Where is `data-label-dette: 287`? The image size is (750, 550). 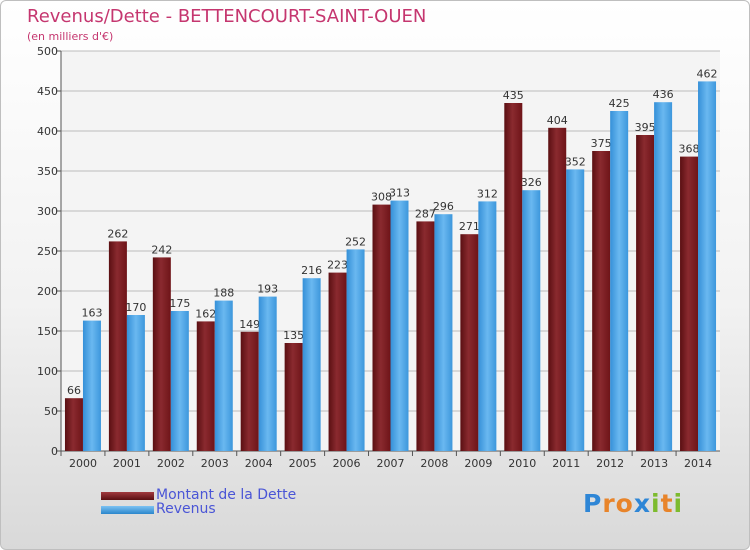 data-label-dette: 287 is located at coordinates (425, 213).